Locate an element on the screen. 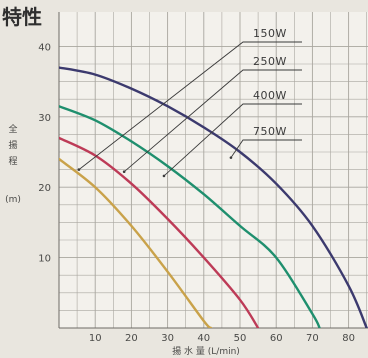  y-axis-label-char: 程 is located at coordinates (12, 161).